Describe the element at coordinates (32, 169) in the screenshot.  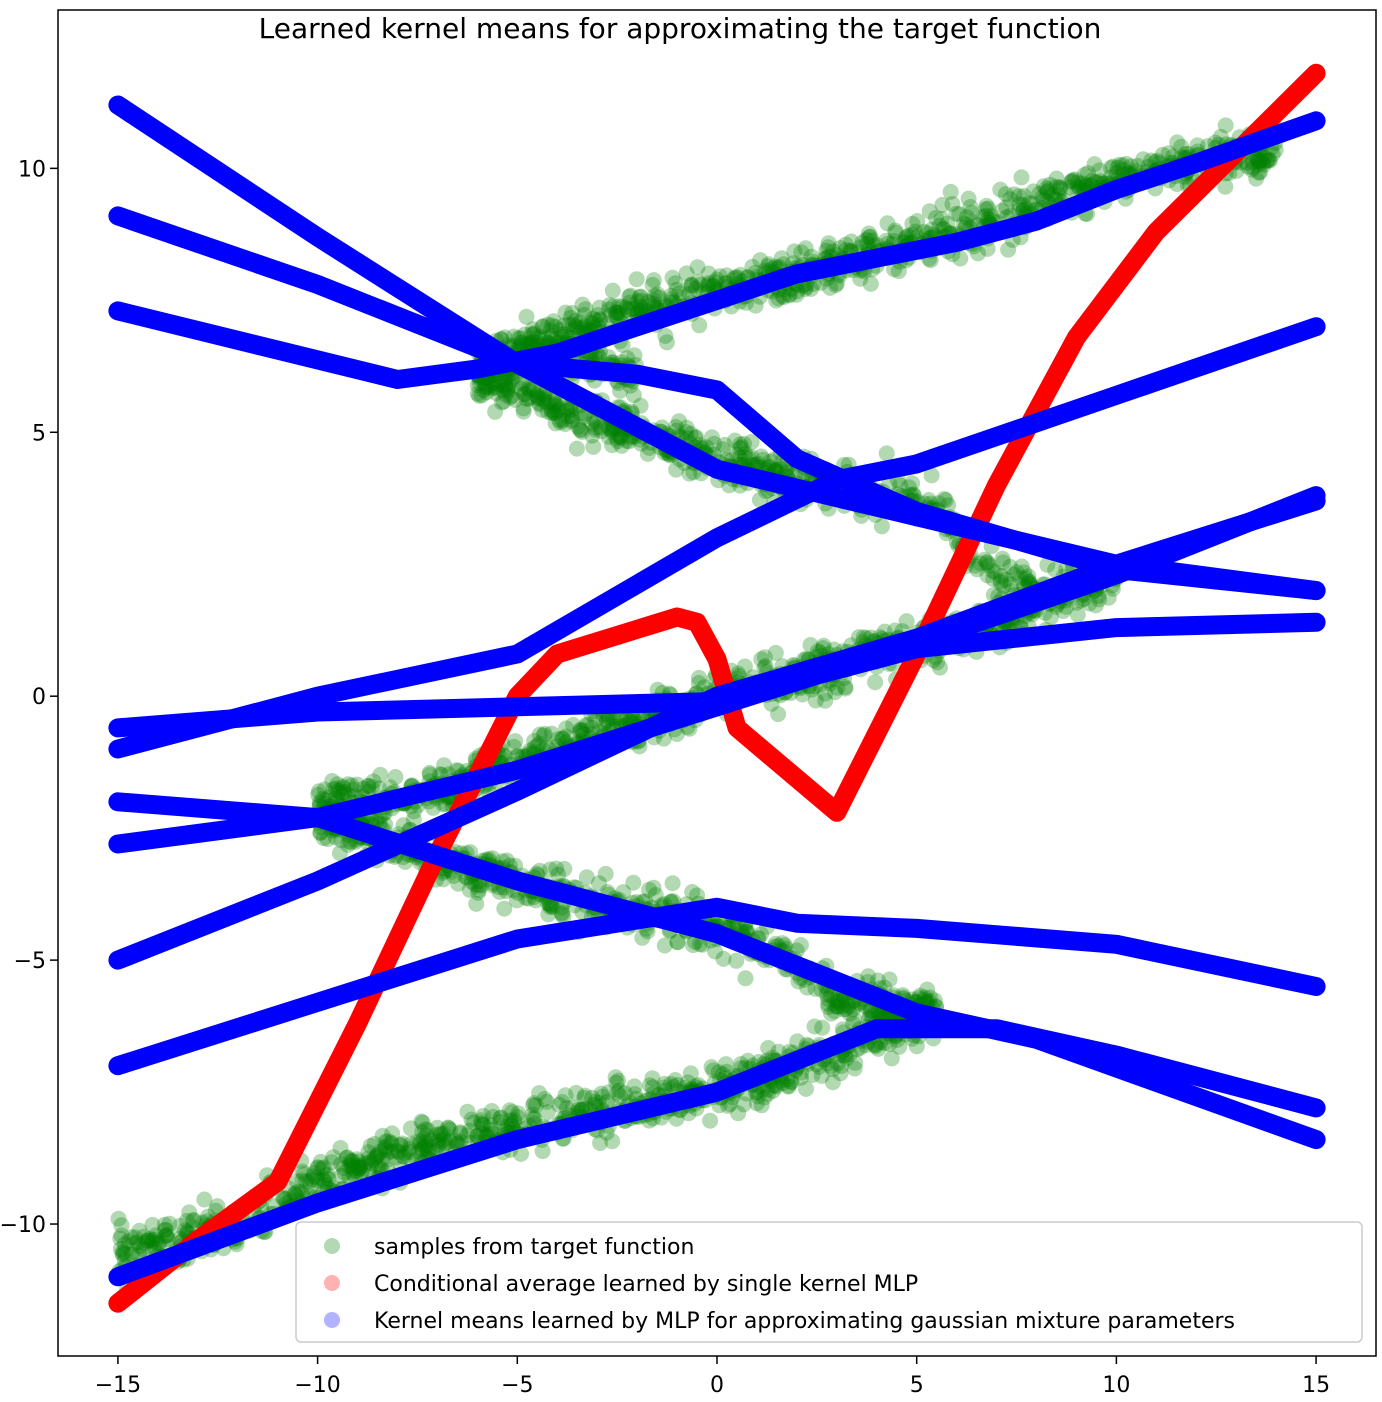
I see `y-tick-label: 10` at that location.